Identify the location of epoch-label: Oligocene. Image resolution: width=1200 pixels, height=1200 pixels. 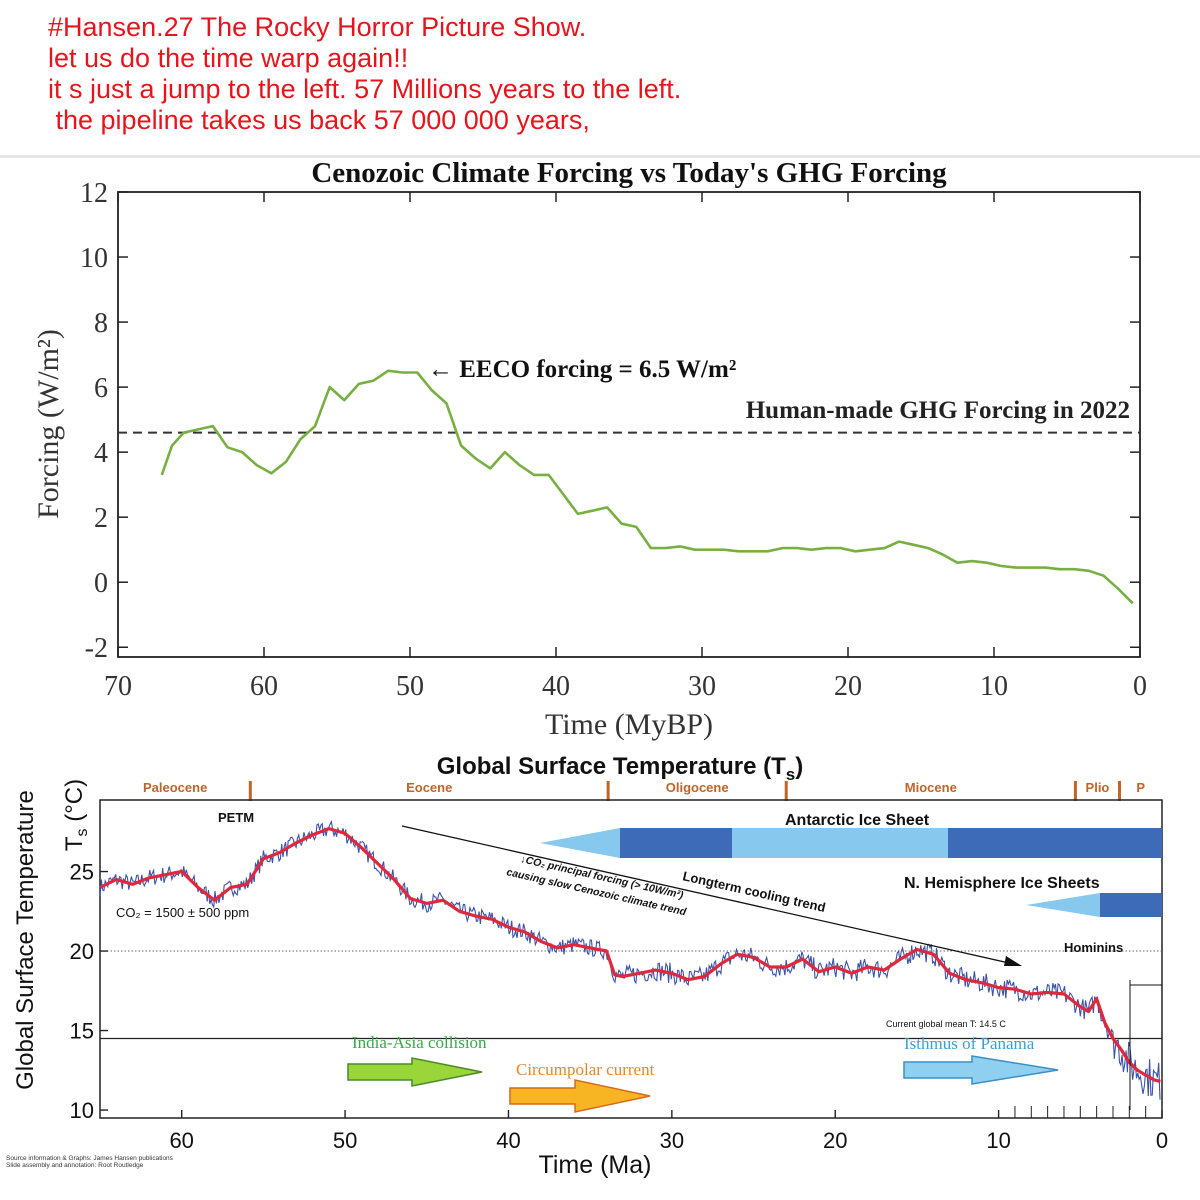
(697, 787).